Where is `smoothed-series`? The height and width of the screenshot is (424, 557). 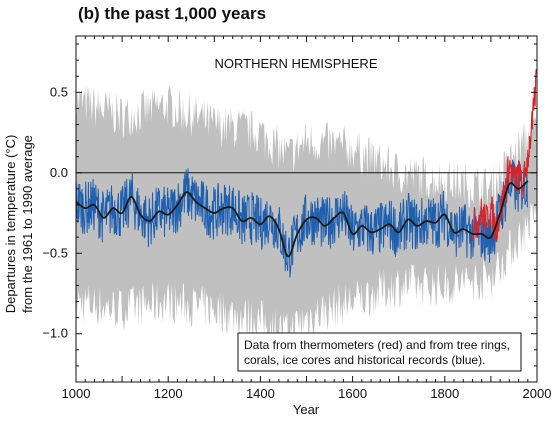
smoothed-series is located at coordinates (302, 219).